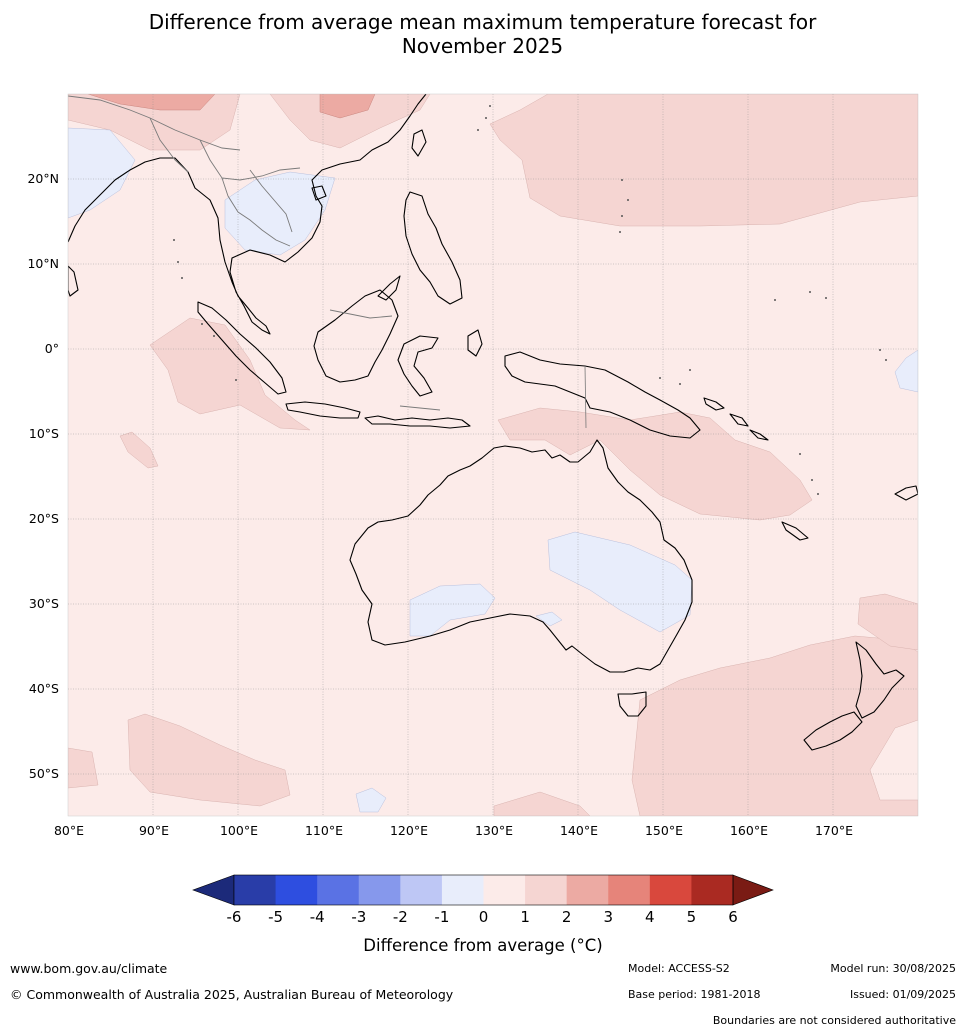 Image resolution: width=965 pixels, height=1035 pixels. I want to click on lat-label: 20°N, so click(43, 178).